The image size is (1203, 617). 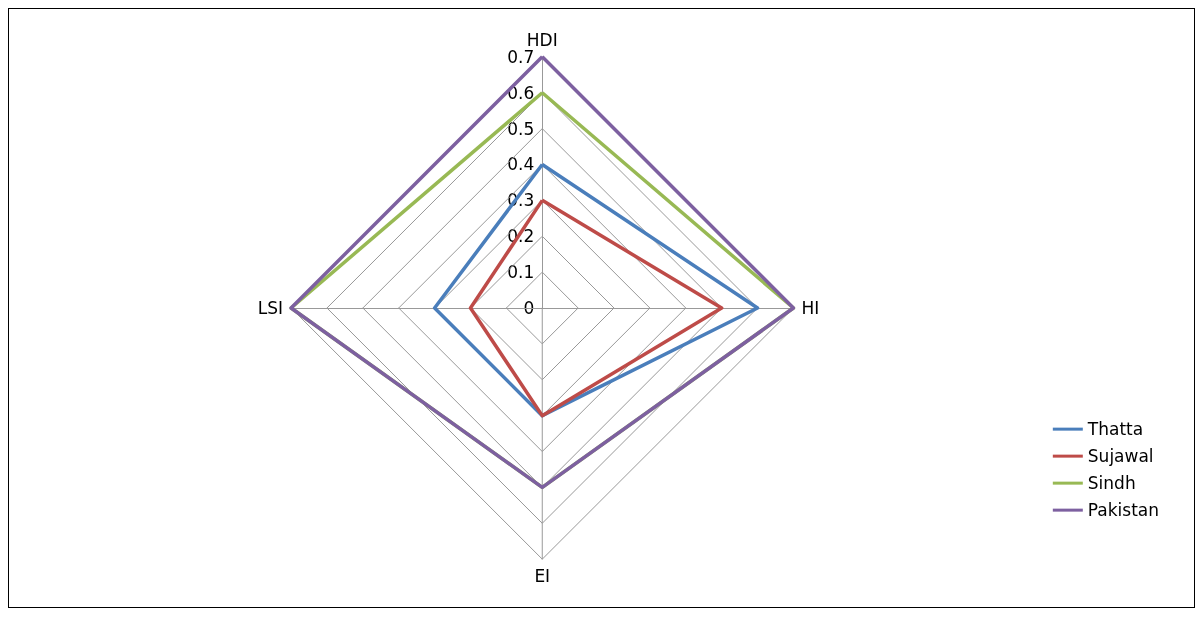 I want to click on spoke-label: LSI, so click(x=270, y=308).